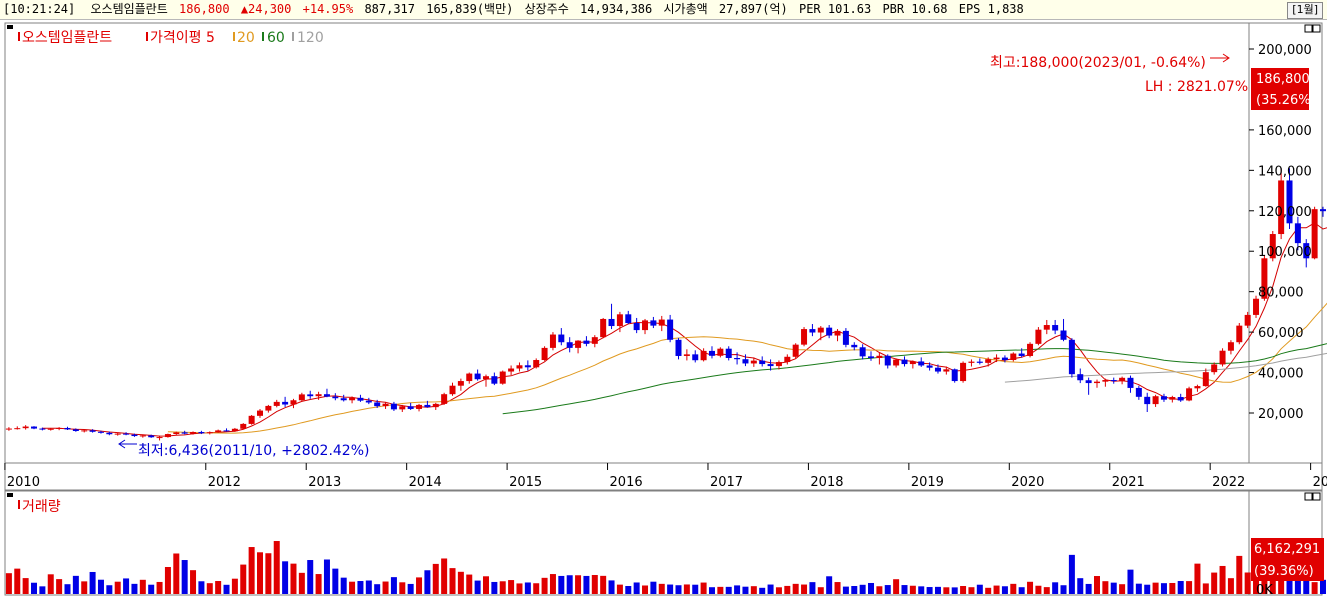  I want to click on volume-panel-max-icon, so click(1308, 496).